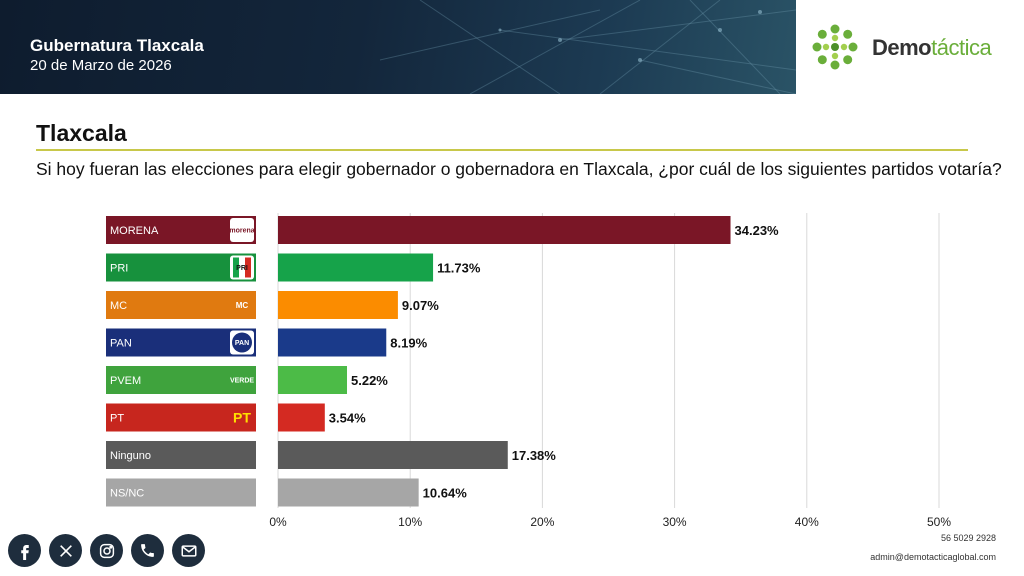 Image resolution: width=1024 pixels, height=576 pixels. I want to click on category-label-text: Ninguno, so click(130, 456).